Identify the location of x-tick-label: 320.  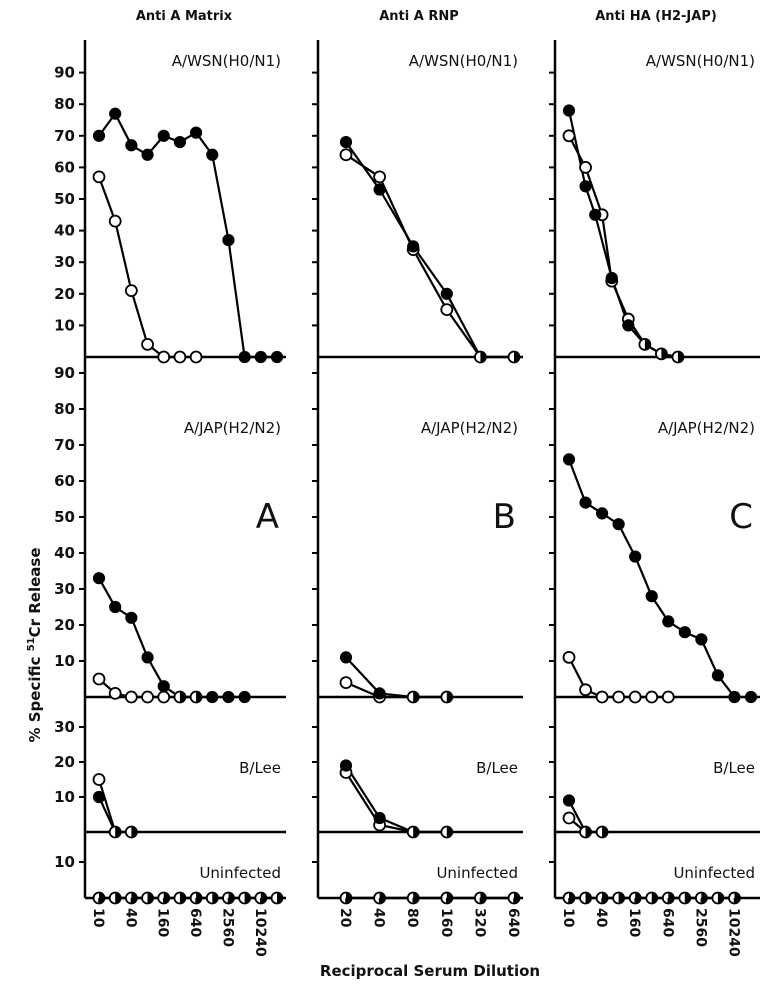
(479, 922).